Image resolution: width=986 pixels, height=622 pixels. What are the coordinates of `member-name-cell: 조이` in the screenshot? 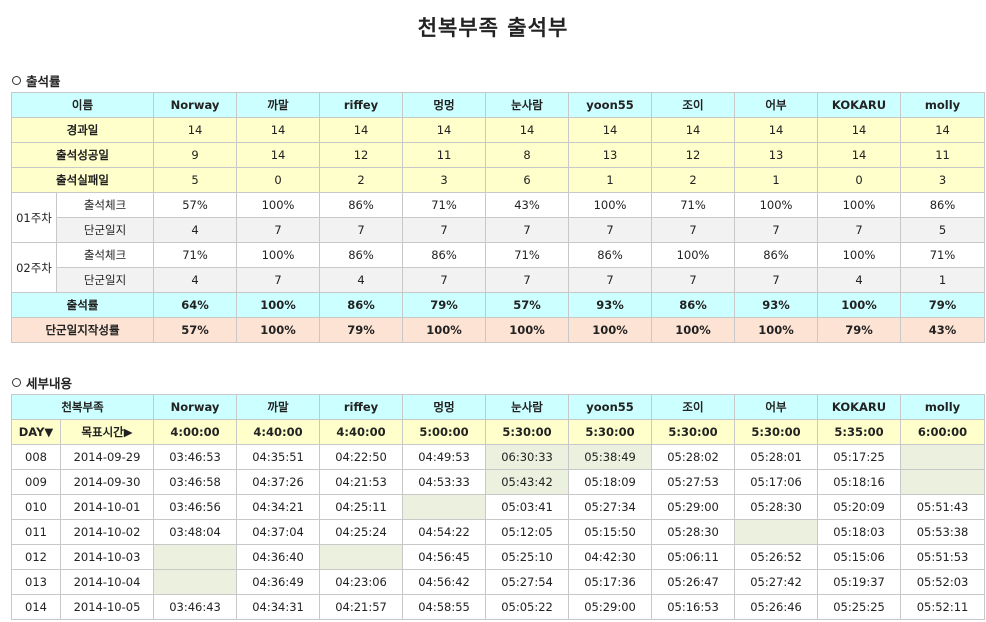 It's located at (693, 407).